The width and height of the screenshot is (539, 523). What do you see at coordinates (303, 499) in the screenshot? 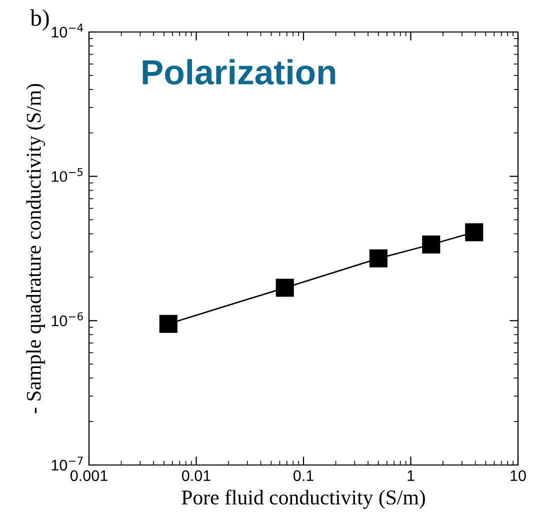
I see `x-axis-title: Pore fluid conductivity (S/m)` at bounding box center [303, 499].